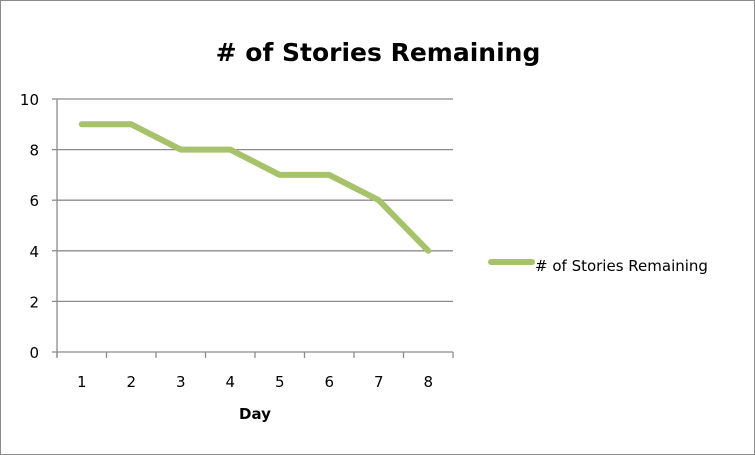 The width and height of the screenshot is (755, 455). I want to click on x-tick-label: 1, so click(82, 382).